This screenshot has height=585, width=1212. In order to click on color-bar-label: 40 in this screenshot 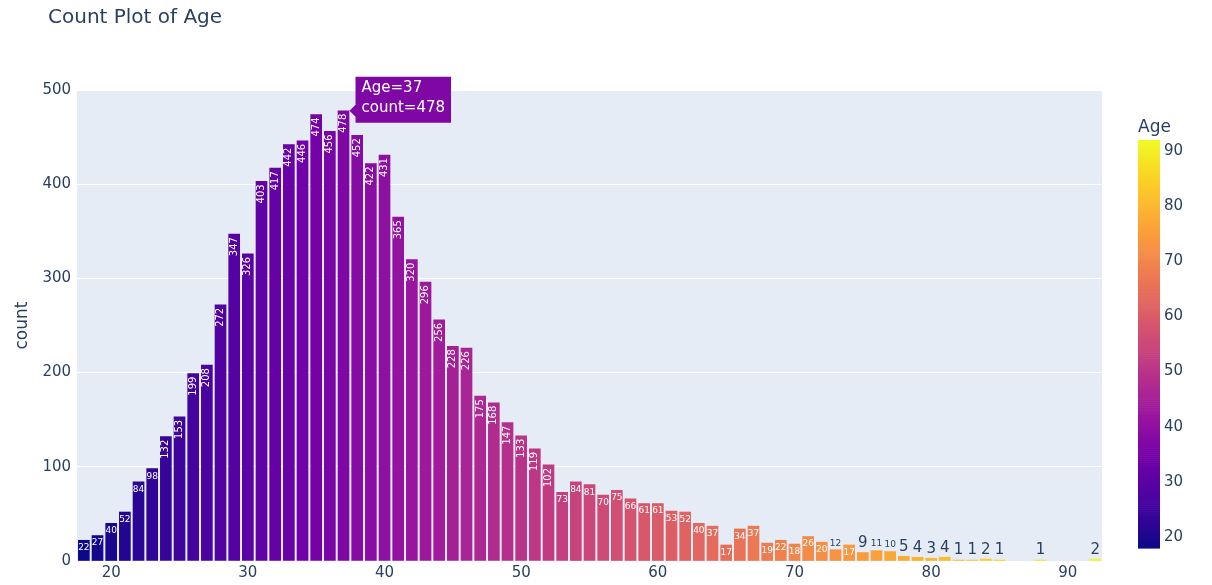, I will do `click(1174, 425)`.